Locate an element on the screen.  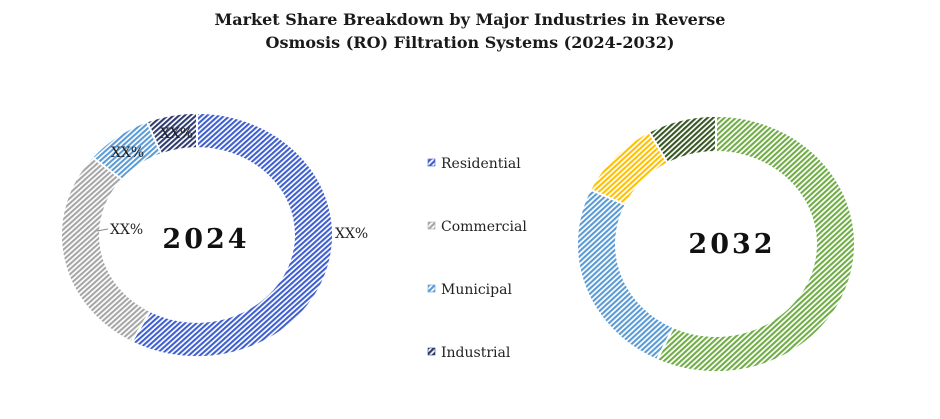
legend-label-residential: Residential is located at coordinates (481, 164).